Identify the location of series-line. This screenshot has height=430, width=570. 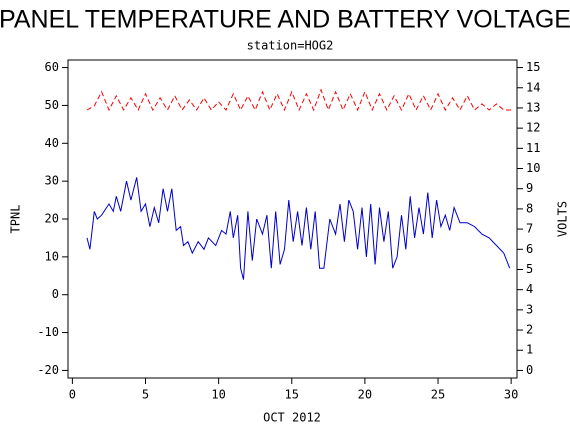
(299, 100).